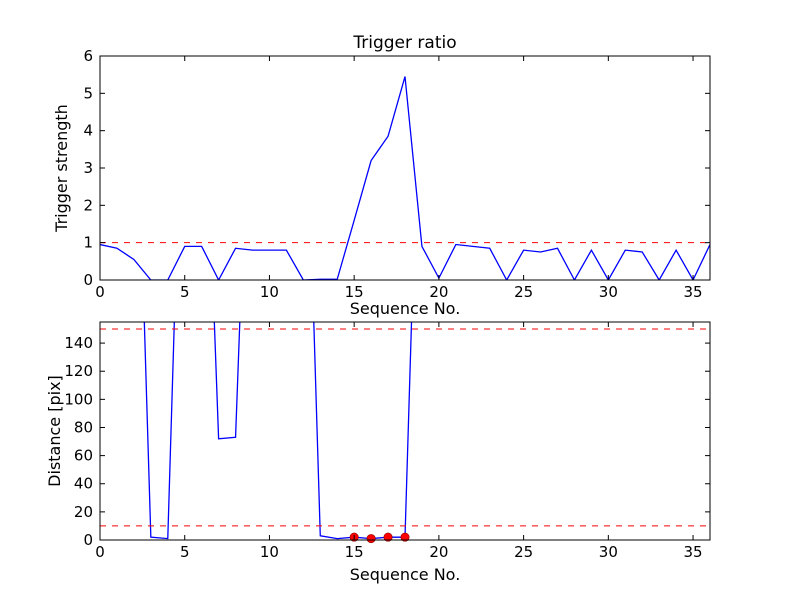 The width and height of the screenshot is (800, 600). What do you see at coordinates (61, 168) in the screenshot?
I see `top-y-axis-label: Trigger strength` at bounding box center [61, 168].